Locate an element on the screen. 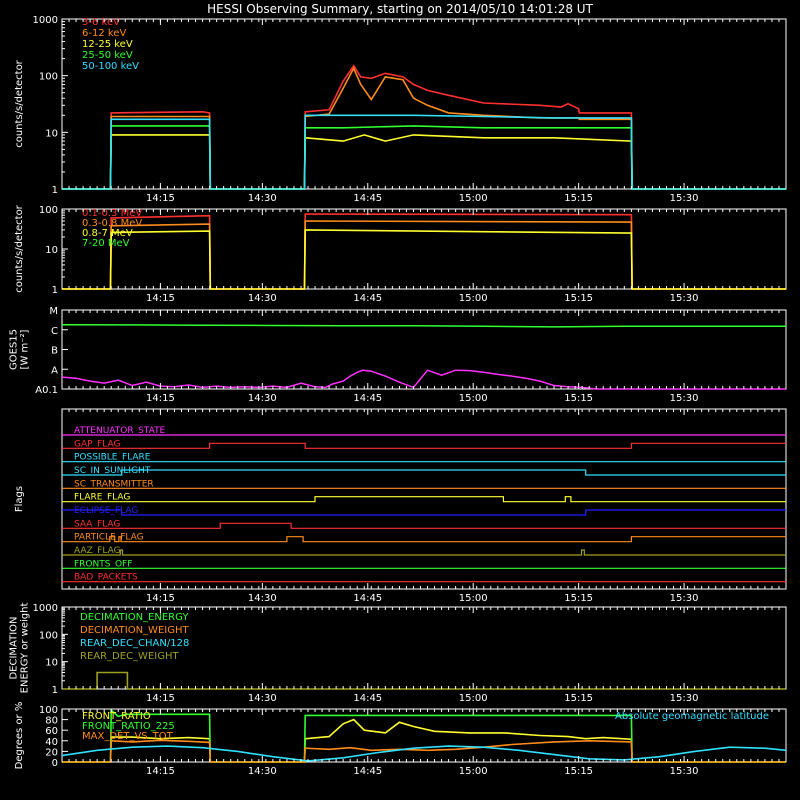 The image size is (800, 800). flag-label: FLARE_FLAG is located at coordinates (102, 498).